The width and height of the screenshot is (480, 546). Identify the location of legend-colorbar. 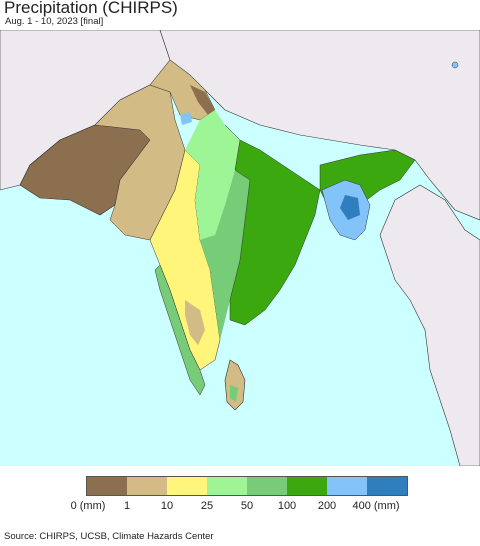
(247, 486).